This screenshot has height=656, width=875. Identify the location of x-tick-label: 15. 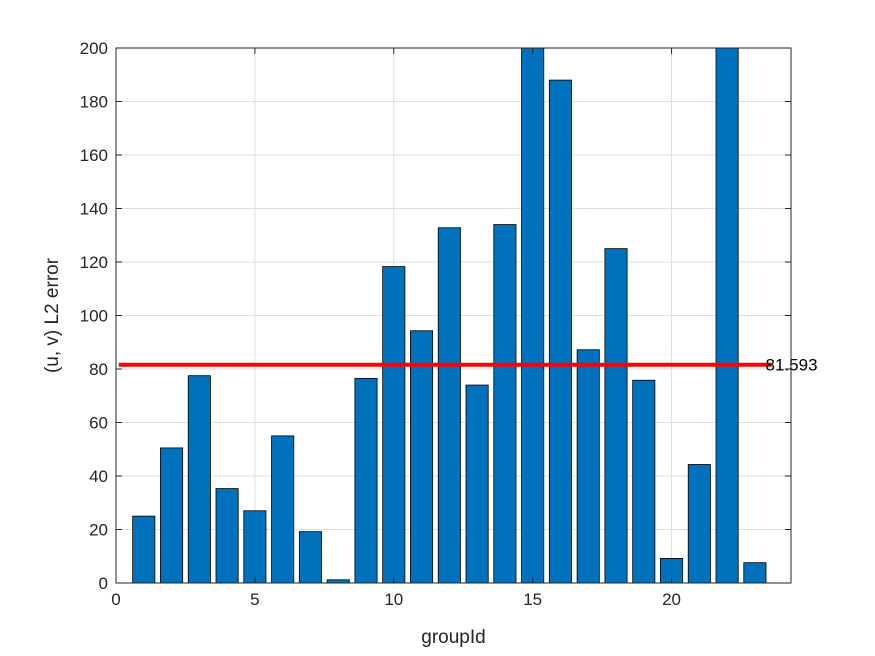
(532, 599).